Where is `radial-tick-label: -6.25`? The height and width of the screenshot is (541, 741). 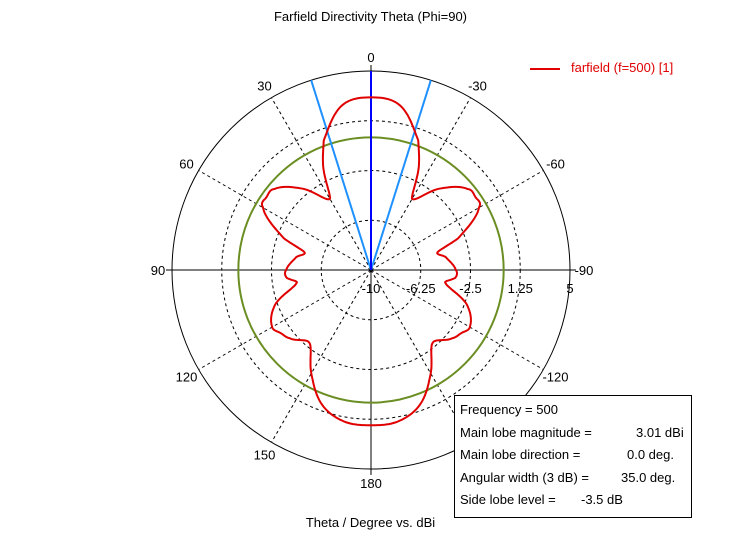 radial-tick-label: -6.25 is located at coordinates (421, 288).